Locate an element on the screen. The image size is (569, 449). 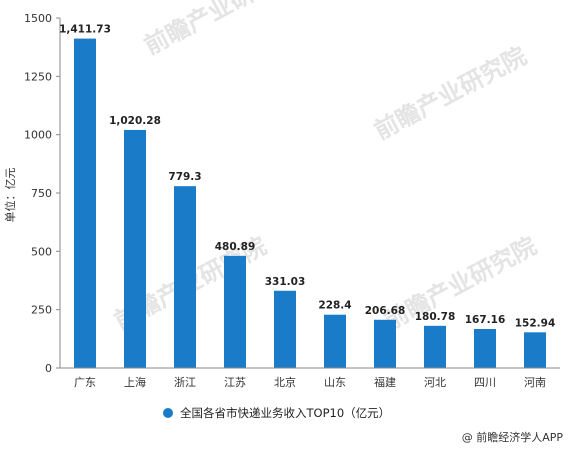
y-tick-label: 750 is located at coordinates (41, 193).